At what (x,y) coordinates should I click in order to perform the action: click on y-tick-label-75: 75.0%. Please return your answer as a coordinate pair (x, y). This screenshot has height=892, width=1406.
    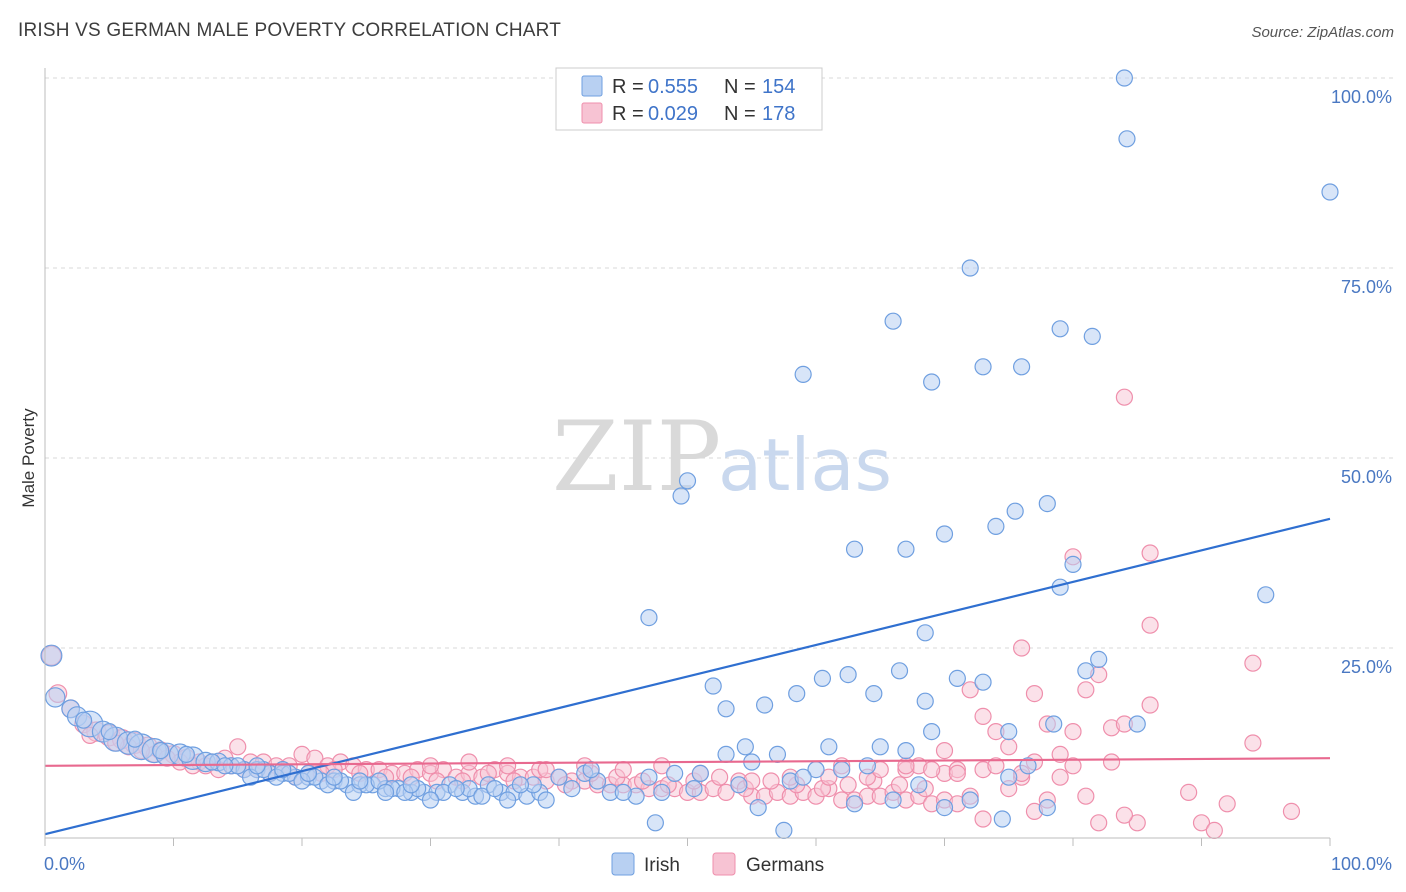
    Looking at the image, I should click on (1366, 287).